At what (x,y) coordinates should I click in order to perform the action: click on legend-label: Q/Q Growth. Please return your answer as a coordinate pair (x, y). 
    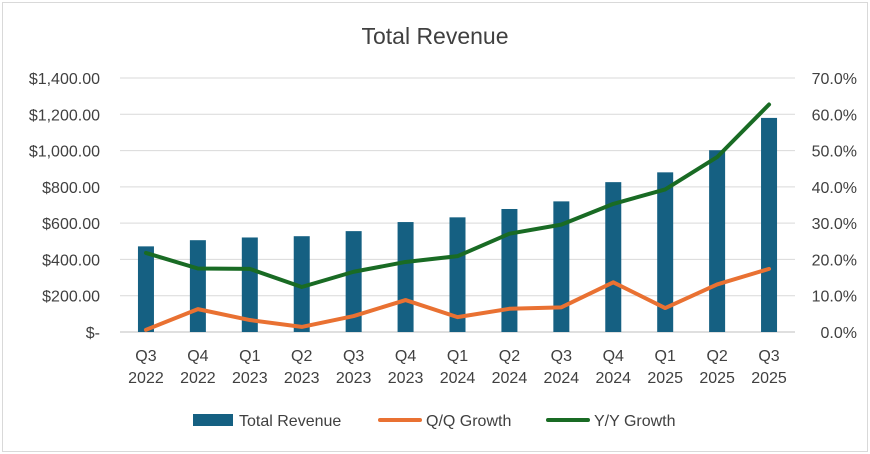
    Looking at the image, I should click on (468, 421).